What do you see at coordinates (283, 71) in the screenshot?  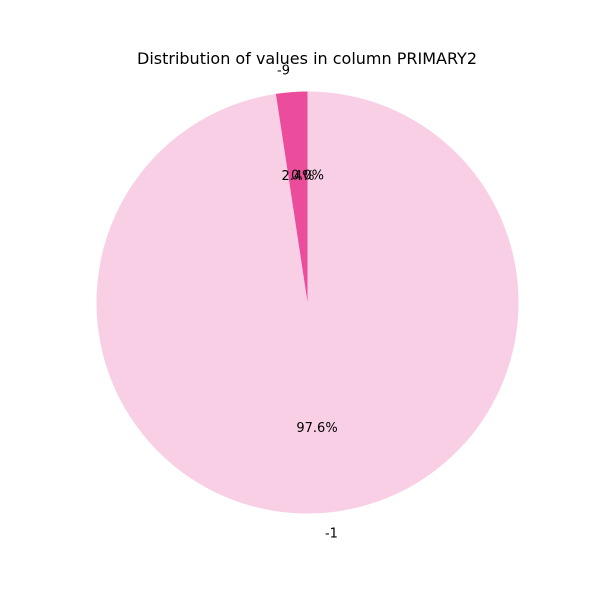 I see `slice-label-m9: -9` at bounding box center [283, 71].